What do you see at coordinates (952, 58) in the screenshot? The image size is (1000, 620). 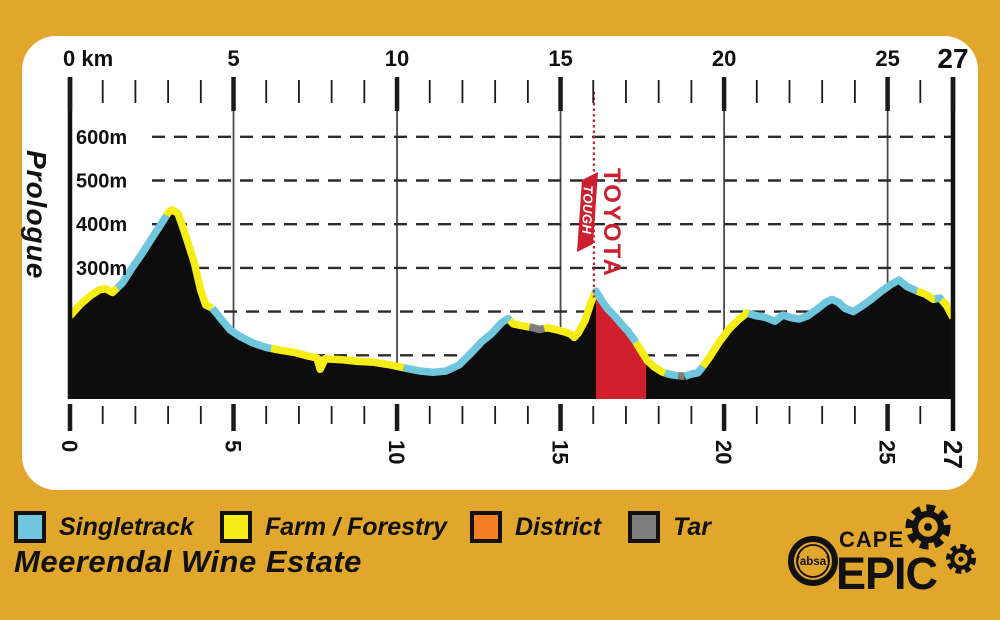 I see `top-axis-label: 27` at bounding box center [952, 58].